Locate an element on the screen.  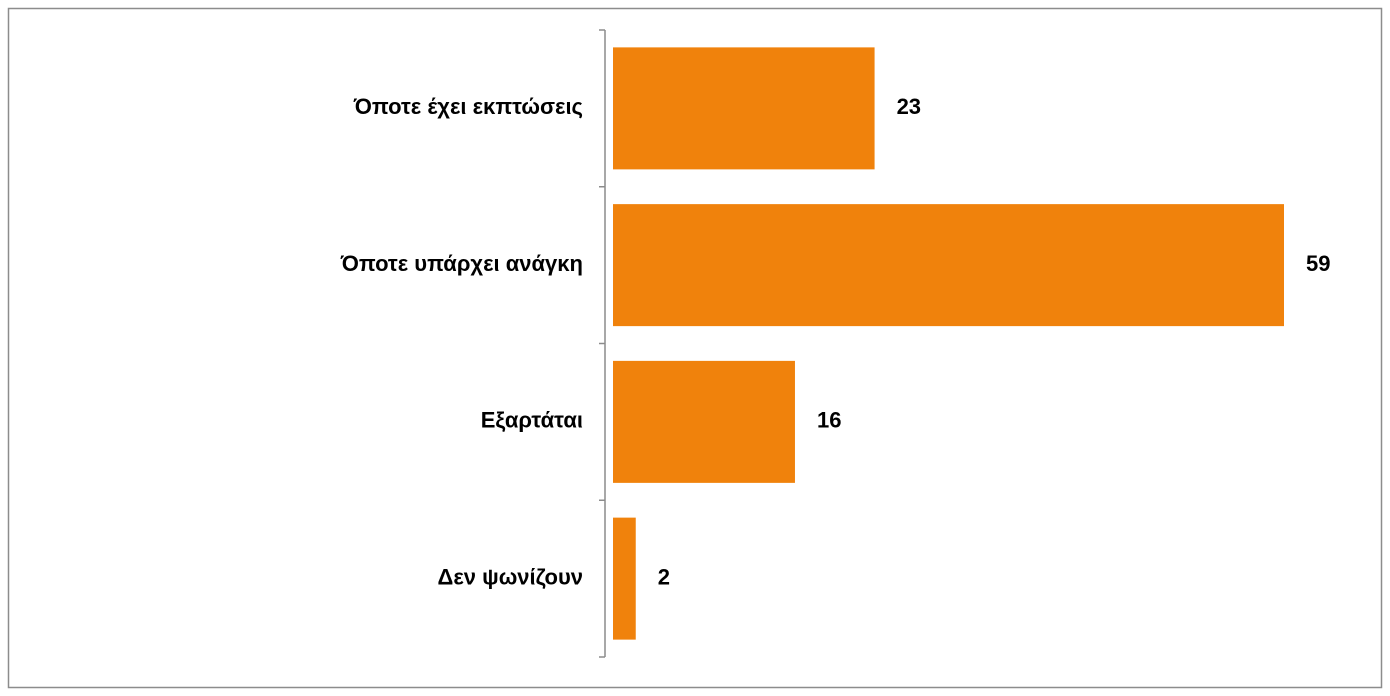
value-label: 59 is located at coordinates (1318, 263).